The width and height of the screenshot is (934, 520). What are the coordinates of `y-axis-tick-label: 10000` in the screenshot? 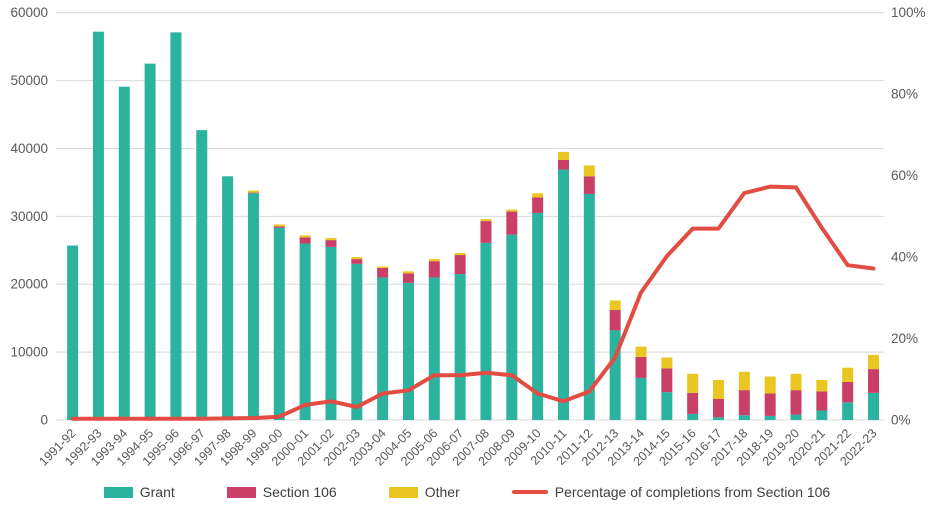 It's located at (29, 352).